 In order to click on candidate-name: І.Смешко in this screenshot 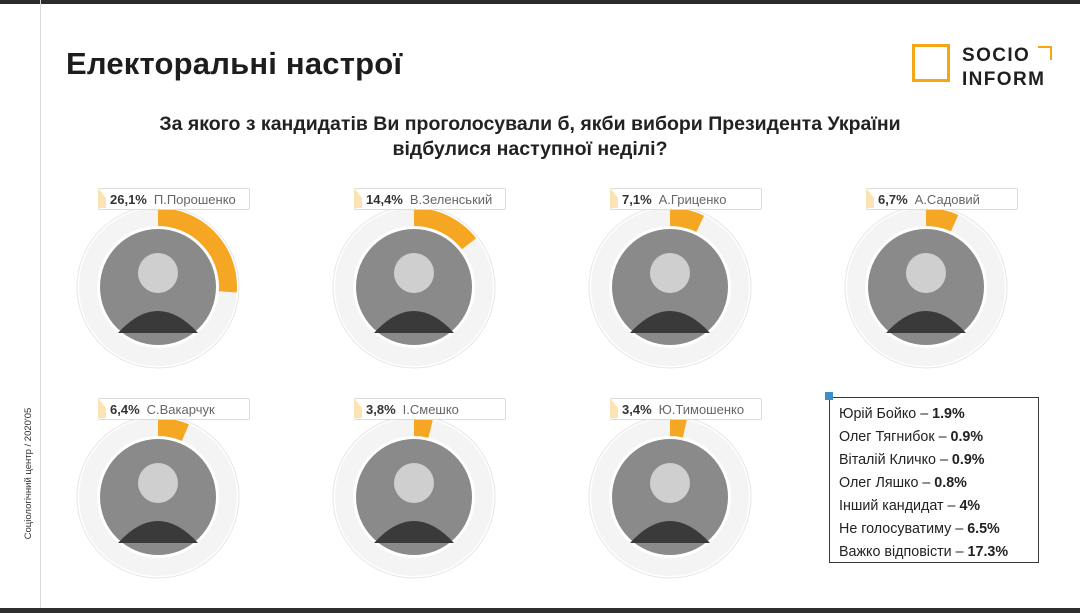, I will do `click(430, 409)`.